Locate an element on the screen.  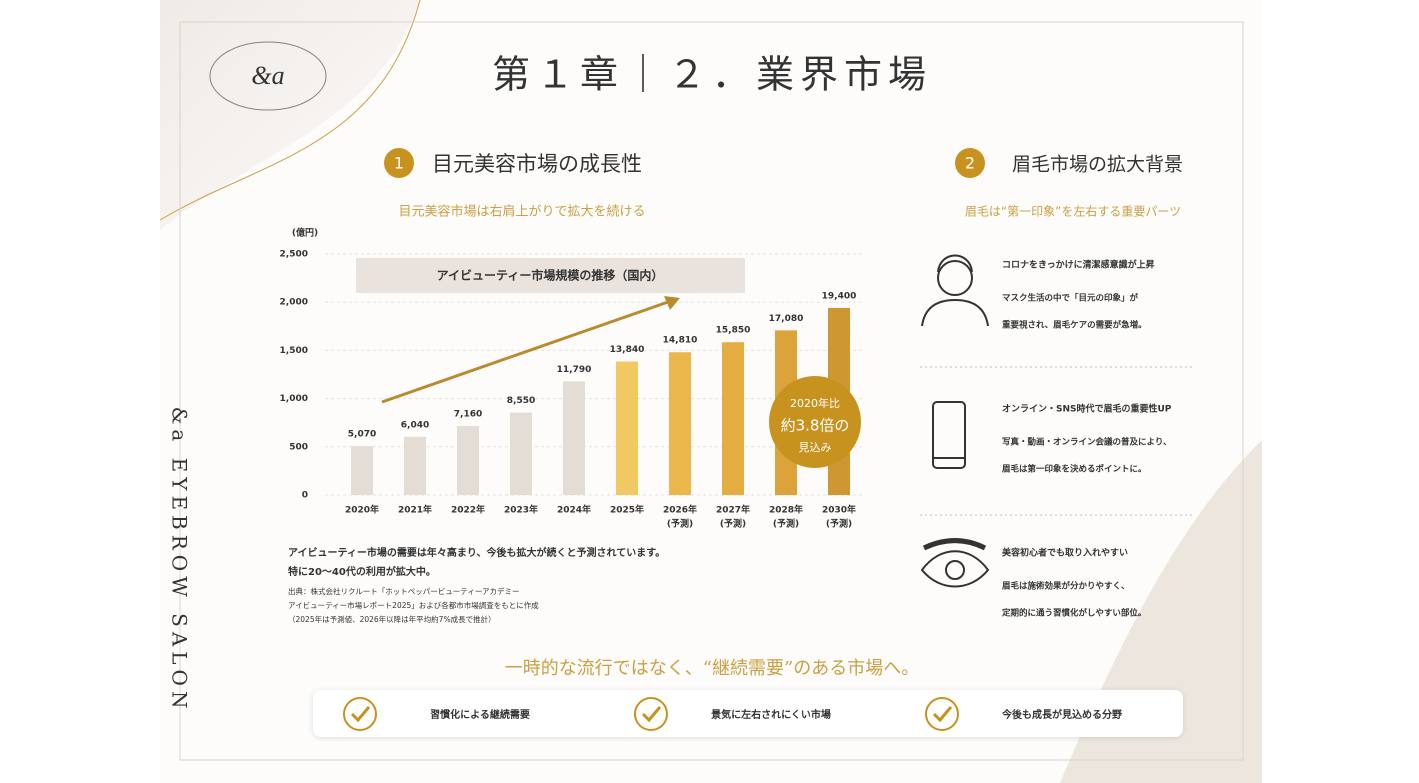
value-label: 19,400 is located at coordinates (839, 296).